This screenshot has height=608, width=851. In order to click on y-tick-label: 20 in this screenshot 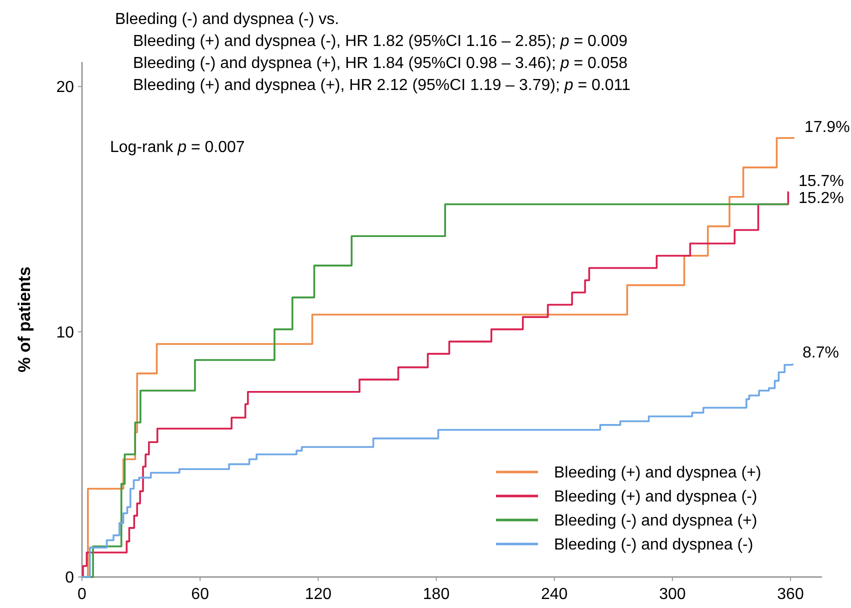, I will do `click(65, 87)`.